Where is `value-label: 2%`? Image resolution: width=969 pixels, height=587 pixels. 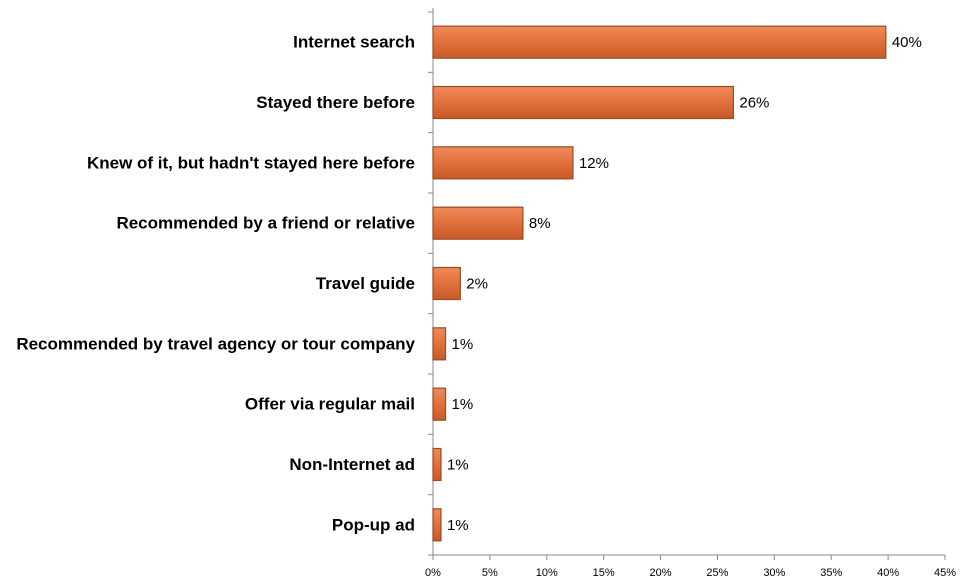 value-label: 2% is located at coordinates (477, 283).